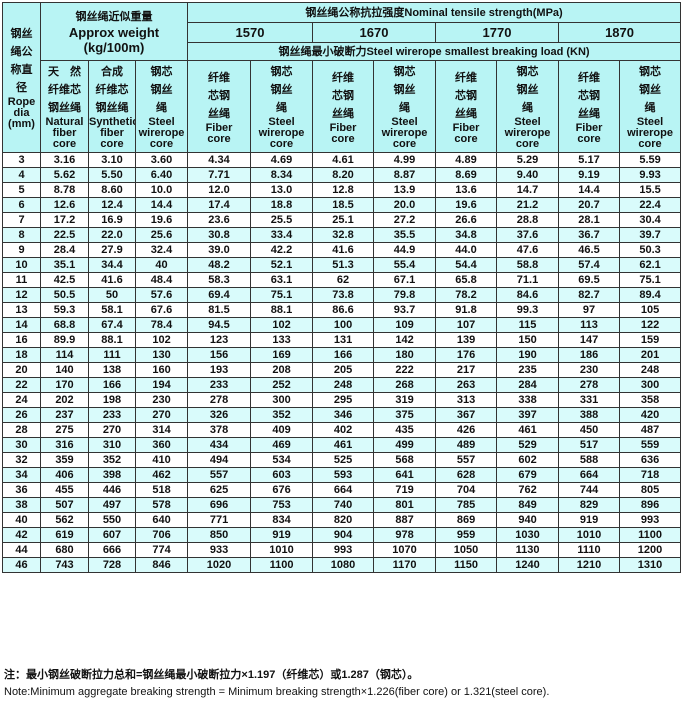  What do you see at coordinates (219, 370) in the screenshot?
I see `value-cell: 193` at bounding box center [219, 370].